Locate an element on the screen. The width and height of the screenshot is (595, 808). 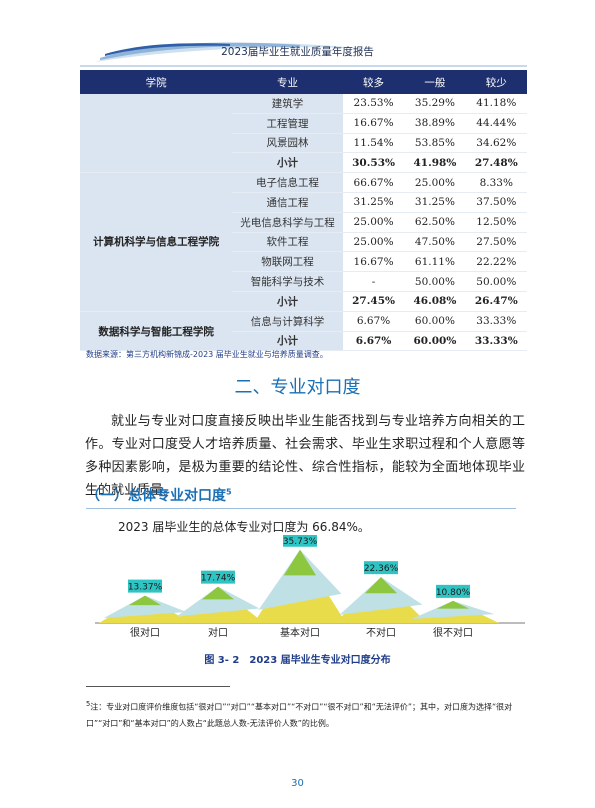
col-header-major: 专业 is located at coordinates (287, 82).